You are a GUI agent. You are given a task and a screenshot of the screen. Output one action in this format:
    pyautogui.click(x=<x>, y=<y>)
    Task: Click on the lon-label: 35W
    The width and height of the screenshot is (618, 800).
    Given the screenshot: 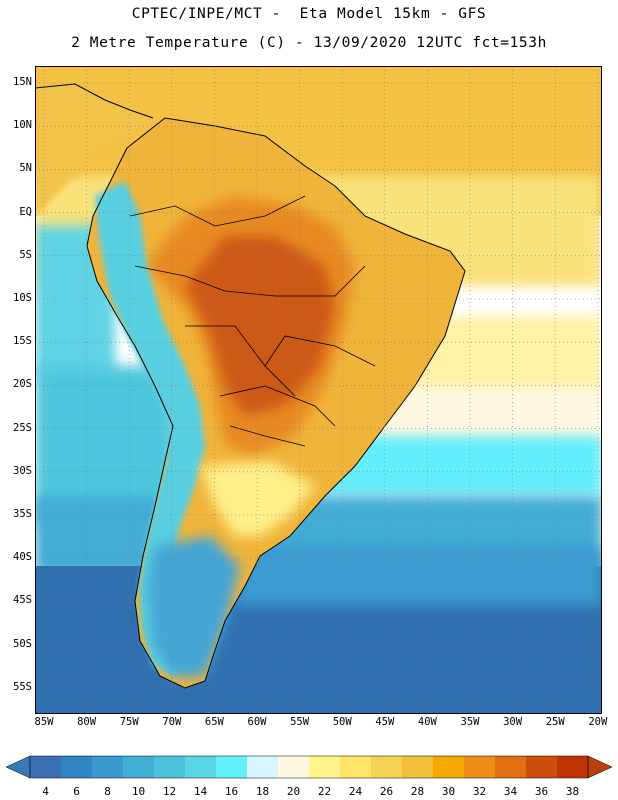 What is the action you would take?
    pyautogui.click(x=470, y=722)
    